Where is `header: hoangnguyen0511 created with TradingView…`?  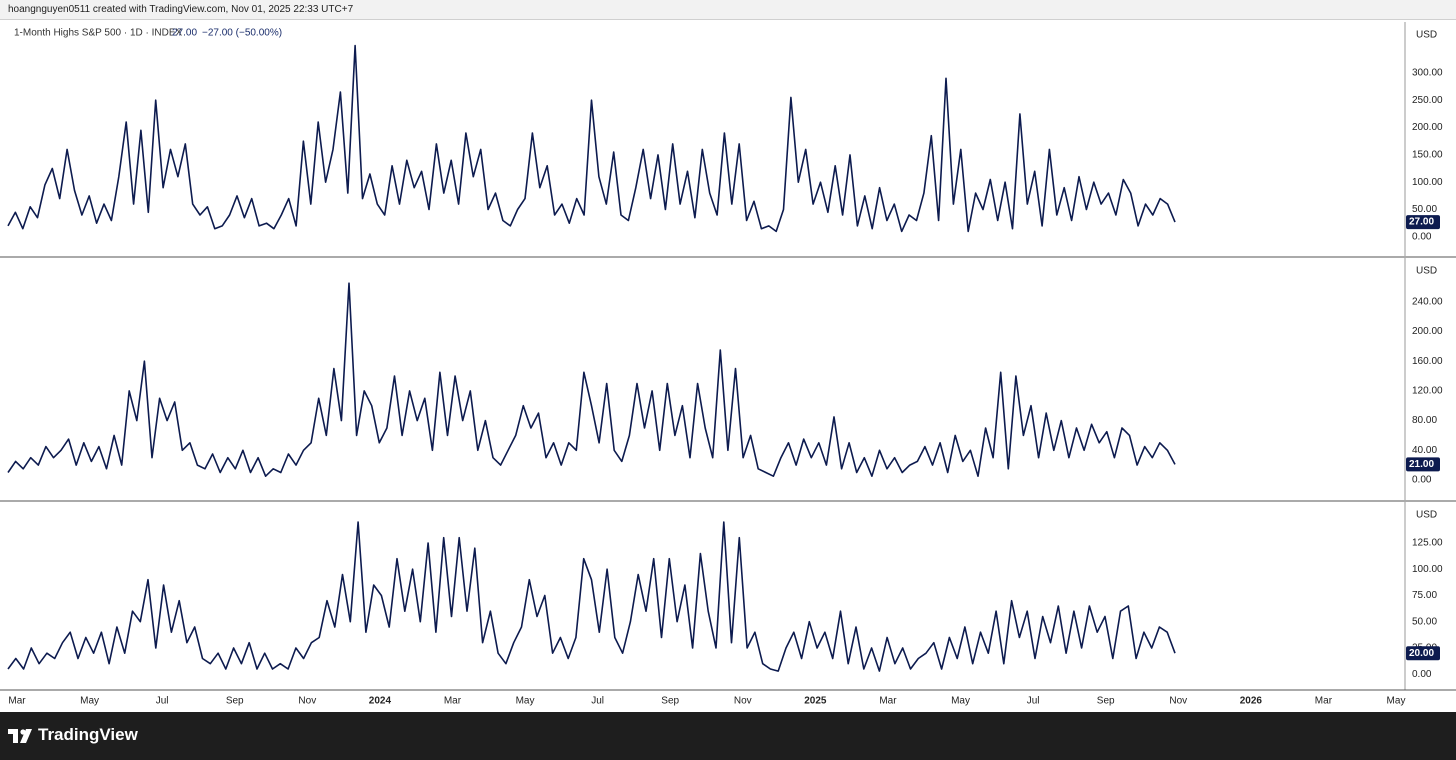 header: hoangnguyen0511 created with TradingView… is located at coordinates (728, 10).